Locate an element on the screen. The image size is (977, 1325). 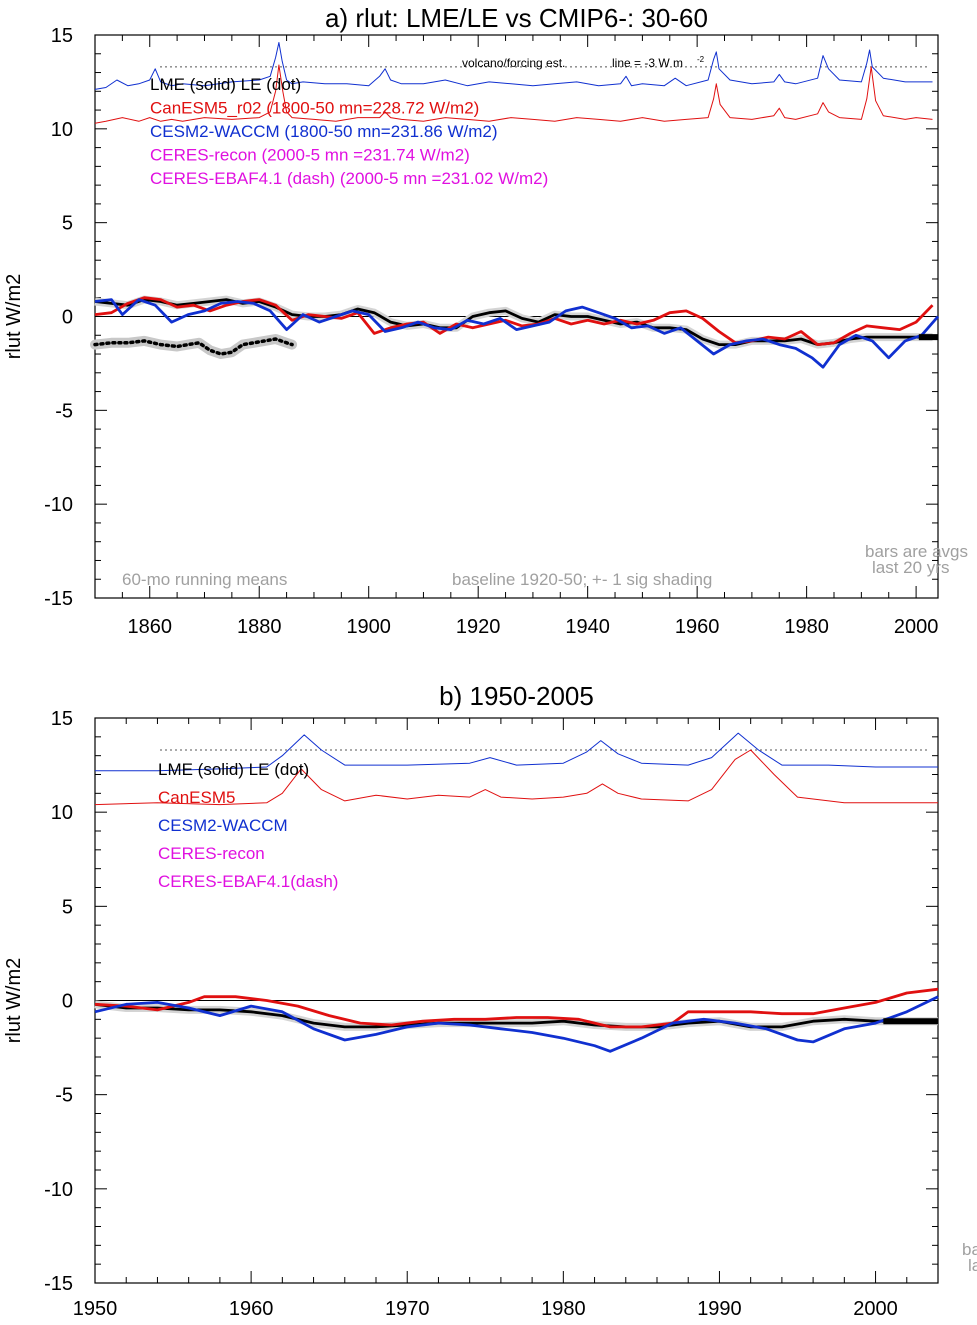
annotation-volcano: volcano/forcing est. is located at coordinates (513, 63).